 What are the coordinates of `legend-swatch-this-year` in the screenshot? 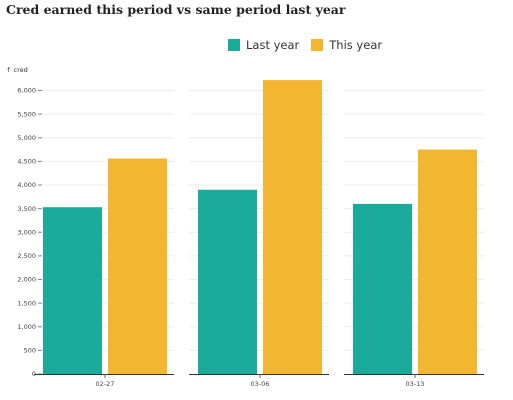 It's located at (317, 45).